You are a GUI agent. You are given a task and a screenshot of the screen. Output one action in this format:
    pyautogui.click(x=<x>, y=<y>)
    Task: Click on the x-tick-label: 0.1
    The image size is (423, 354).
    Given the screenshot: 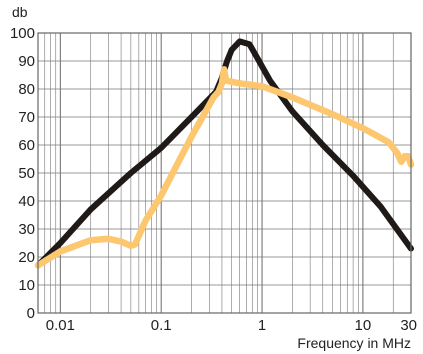 What is the action you would take?
    pyautogui.click(x=161, y=325)
    